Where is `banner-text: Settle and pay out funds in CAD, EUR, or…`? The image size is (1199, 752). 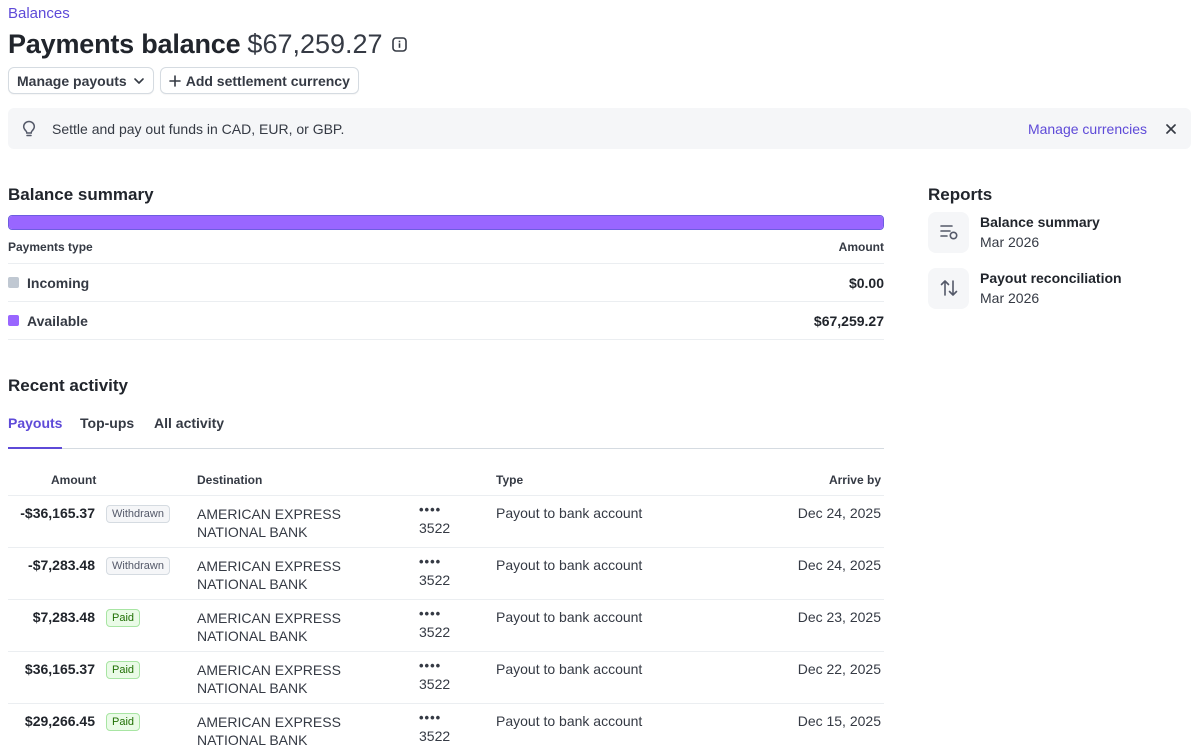
banner-text: Settle and pay out funds in CAD, EUR, or… is located at coordinates (198, 128).